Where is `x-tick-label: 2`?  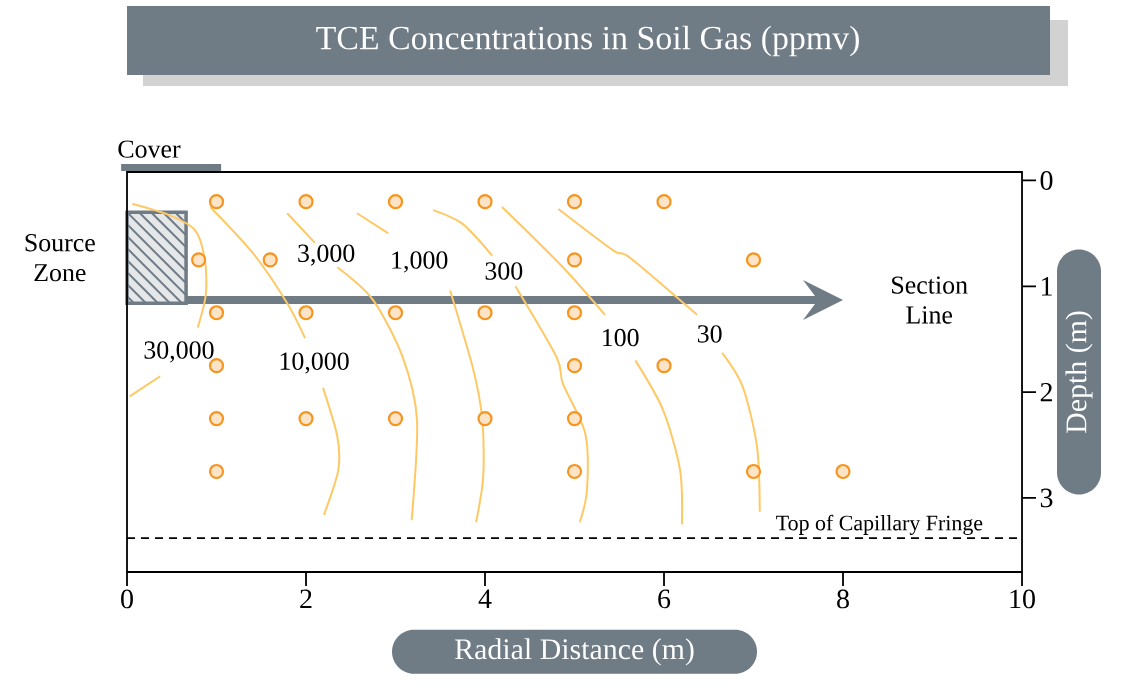 x-tick-label: 2 is located at coordinates (306, 598).